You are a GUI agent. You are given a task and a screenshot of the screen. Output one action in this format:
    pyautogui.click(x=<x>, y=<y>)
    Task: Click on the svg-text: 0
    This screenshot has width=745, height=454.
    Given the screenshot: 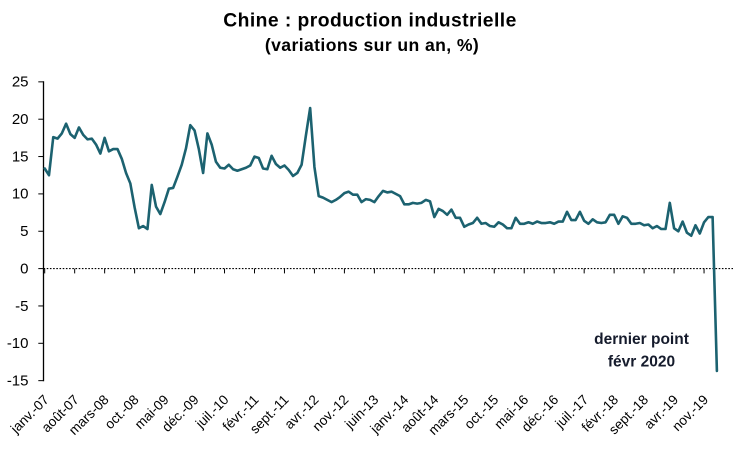 What is the action you would take?
    pyautogui.click(x=24, y=268)
    